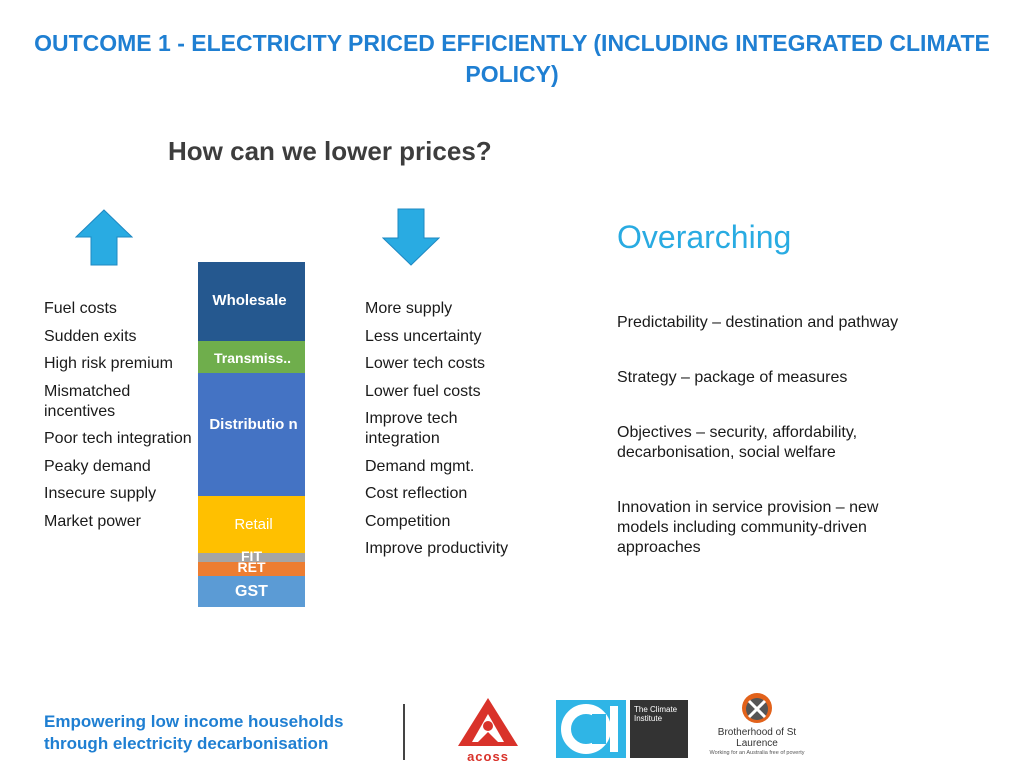 This screenshot has height=768, width=1024. I want to click on list-item: Fuel costs, so click(80, 308).